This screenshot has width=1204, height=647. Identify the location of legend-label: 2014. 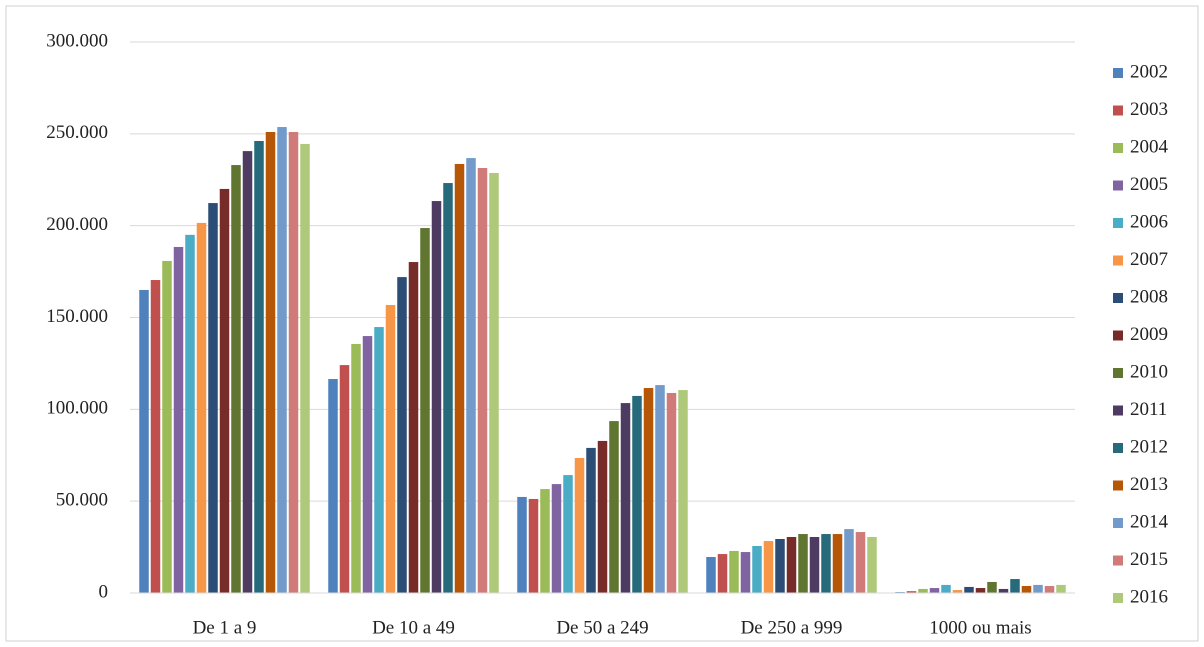
(1149, 521).